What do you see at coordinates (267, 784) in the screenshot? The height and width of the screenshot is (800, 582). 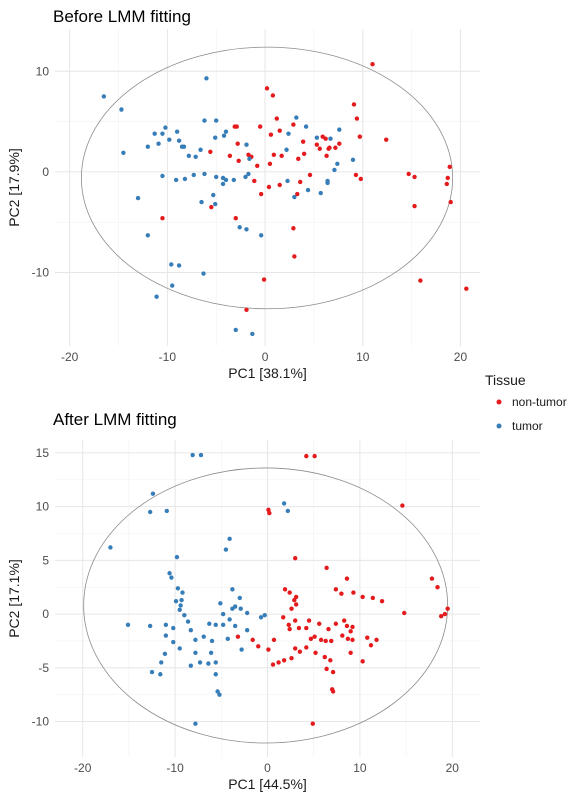 I see `x-axis-label: PC1 [44.5%]` at bounding box center [267, 784].